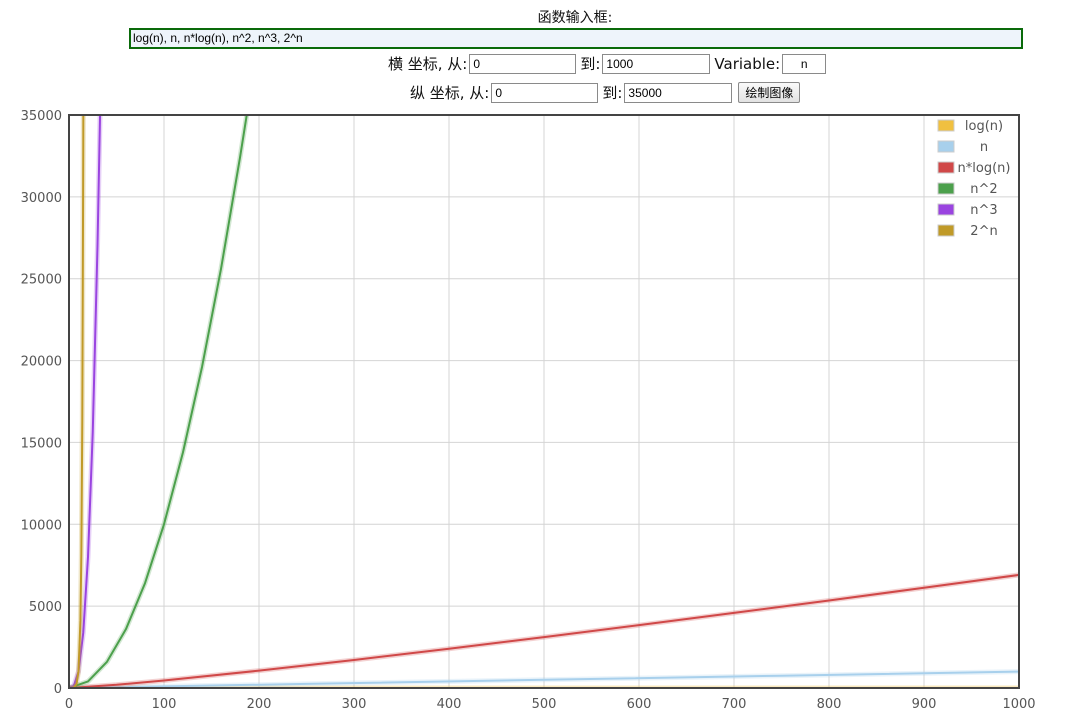 The height and width of the screenshot is (716, 1091). What do you see at coordinates (612, 93) in the screenshot?
I see `y-to-label: 到:` at bounding box center [612, 93].